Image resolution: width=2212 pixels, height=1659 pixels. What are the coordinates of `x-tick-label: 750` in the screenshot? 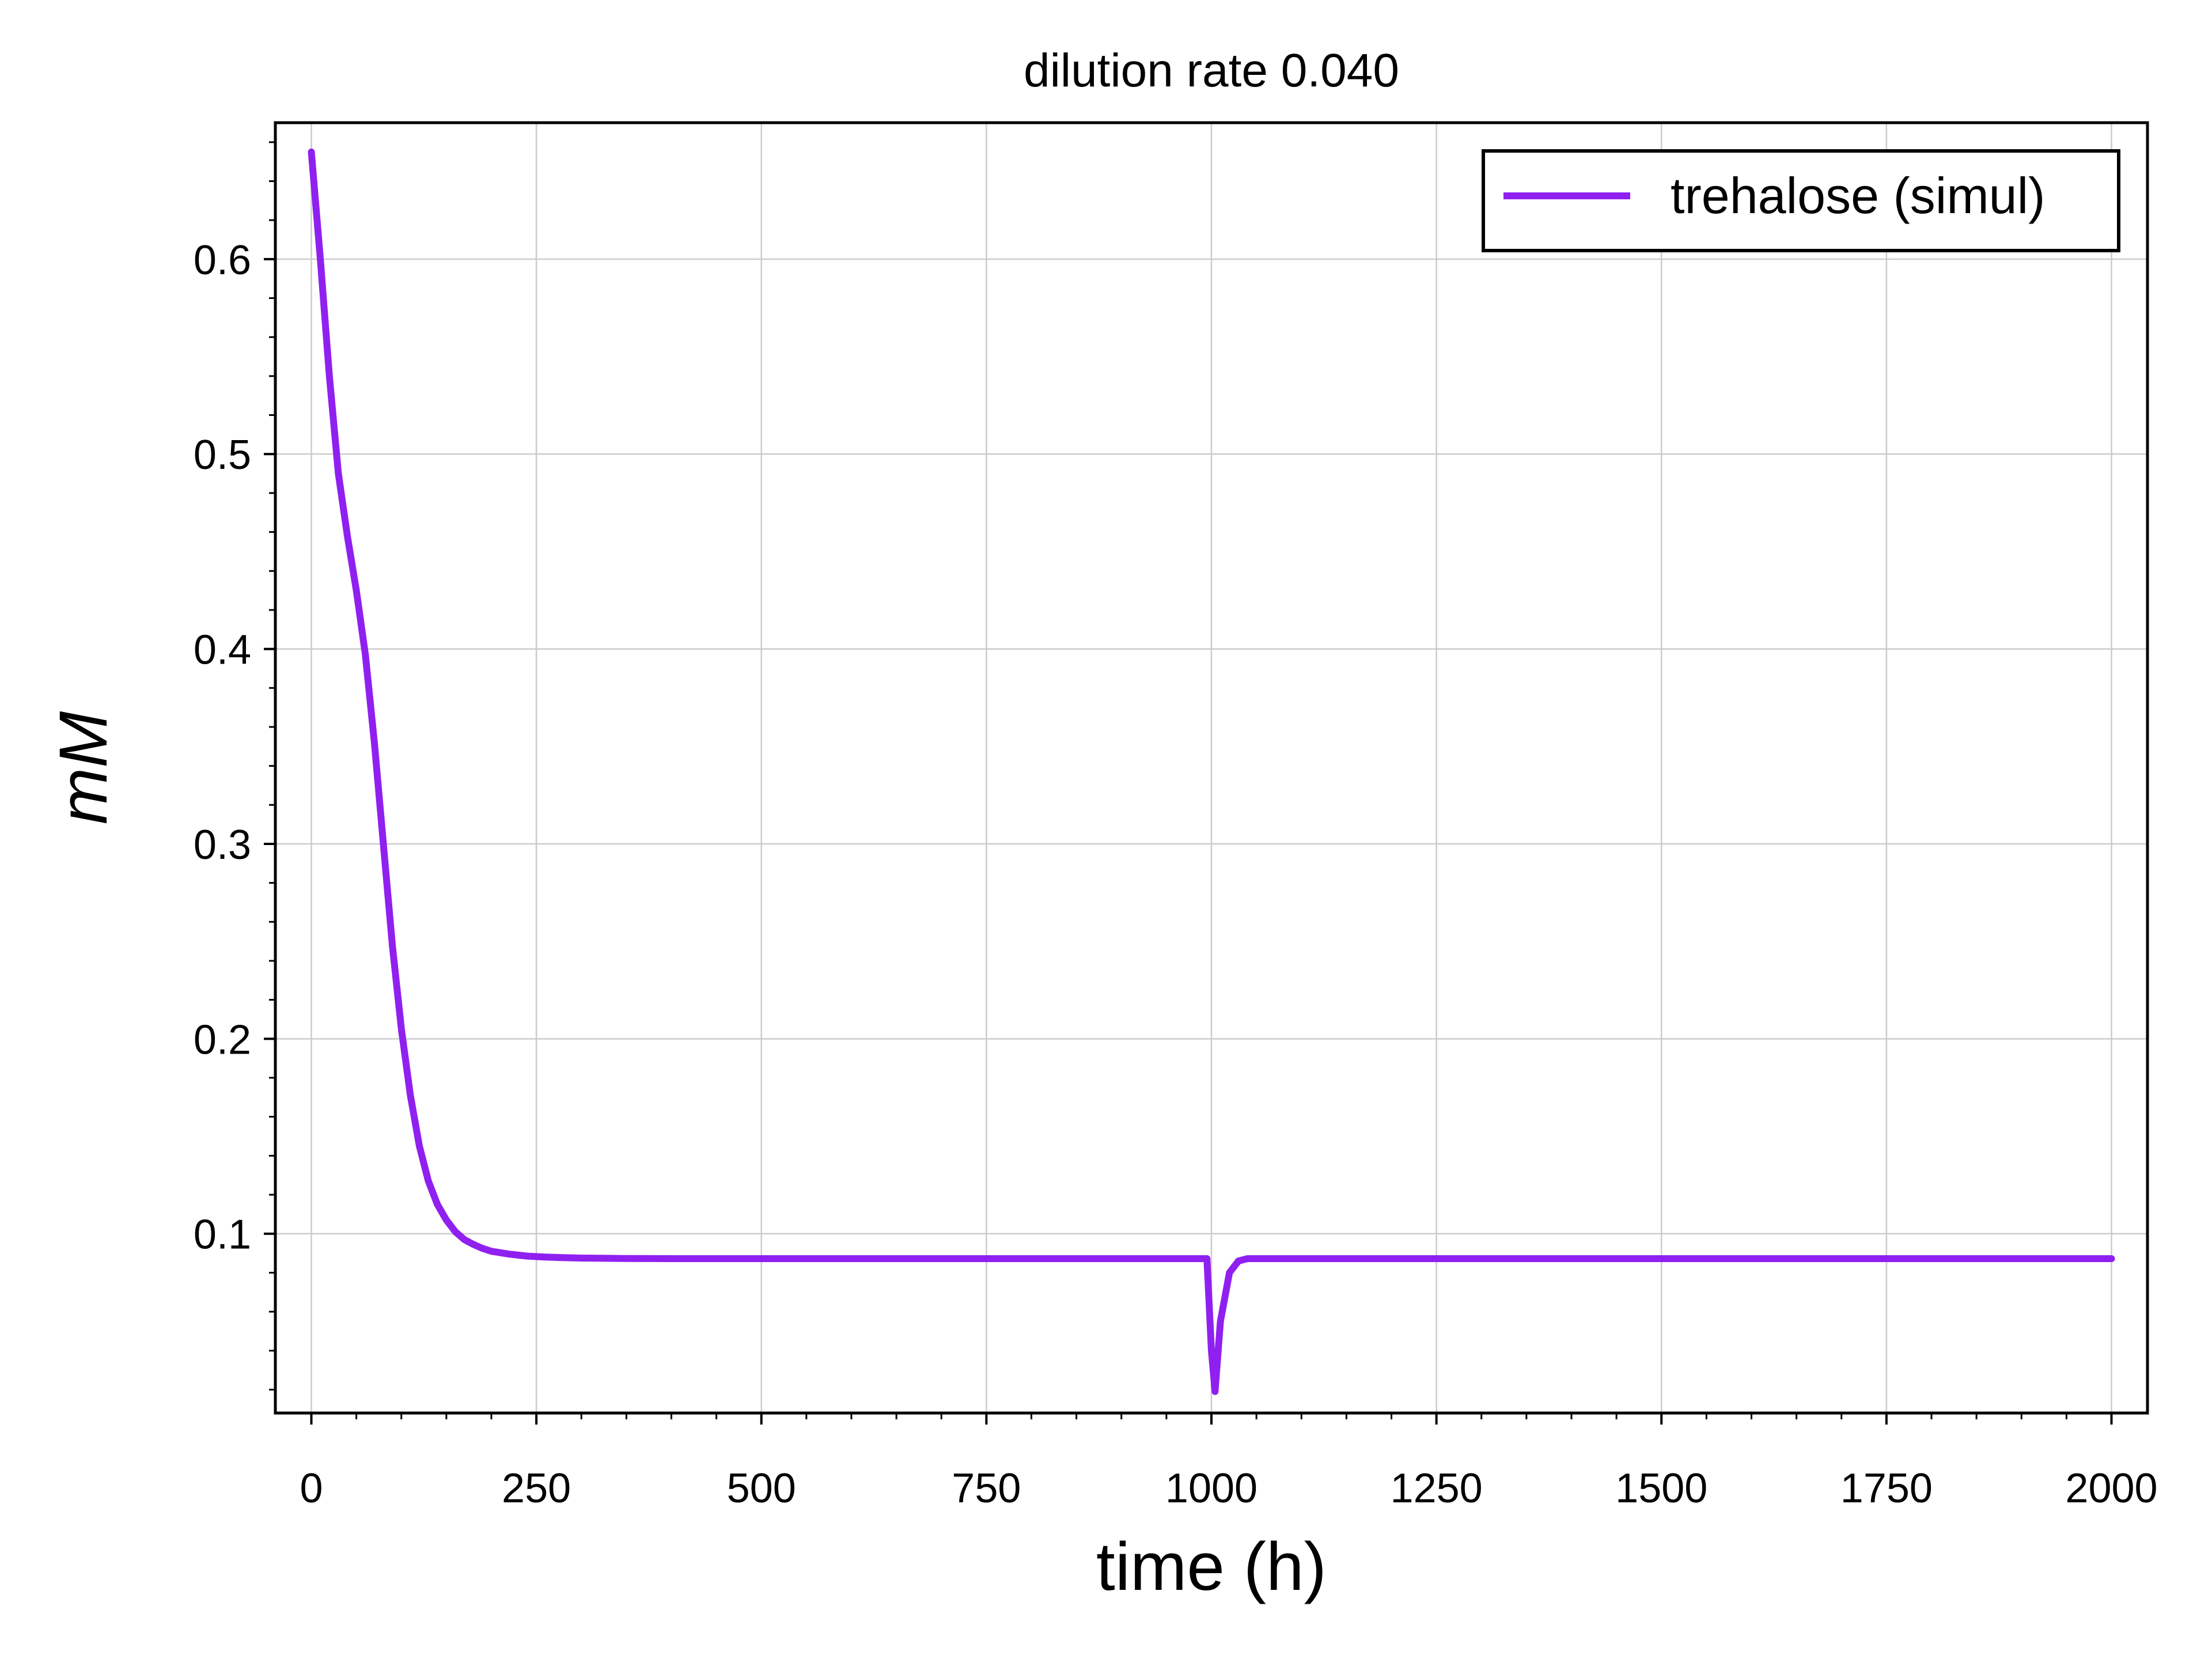 It's located at (986, 1488).